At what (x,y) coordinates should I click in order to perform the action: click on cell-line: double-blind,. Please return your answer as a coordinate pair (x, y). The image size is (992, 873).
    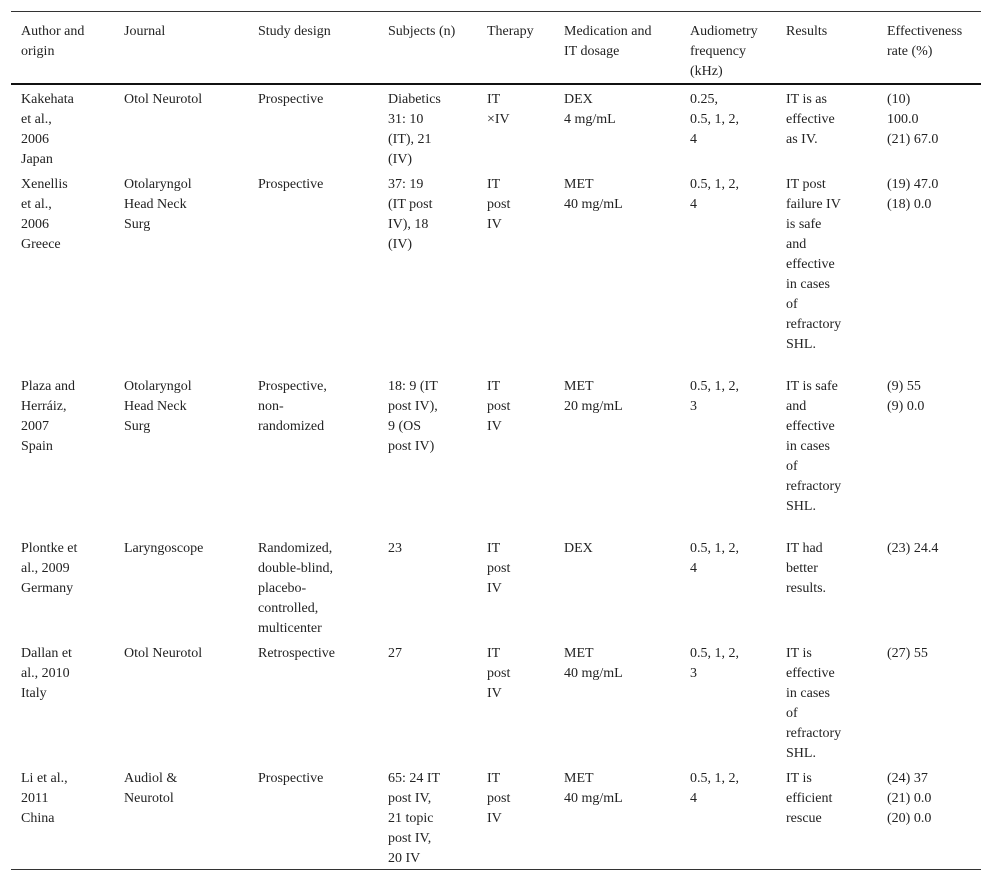
    Looking at the image, I should click on (296, 568).